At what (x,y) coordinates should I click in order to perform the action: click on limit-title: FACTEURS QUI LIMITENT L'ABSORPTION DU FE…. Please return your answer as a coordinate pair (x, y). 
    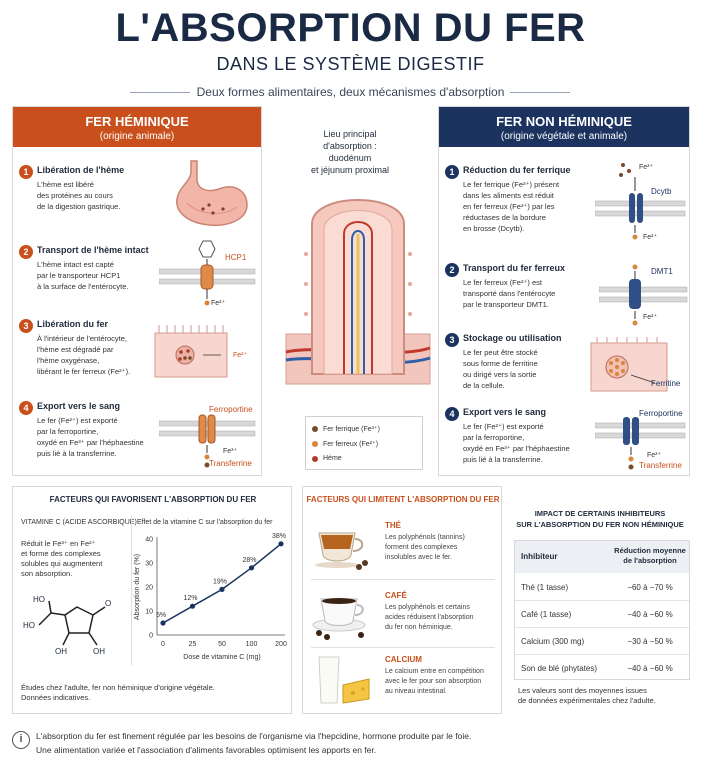
    Looking at the image, I should click on (403, 499).